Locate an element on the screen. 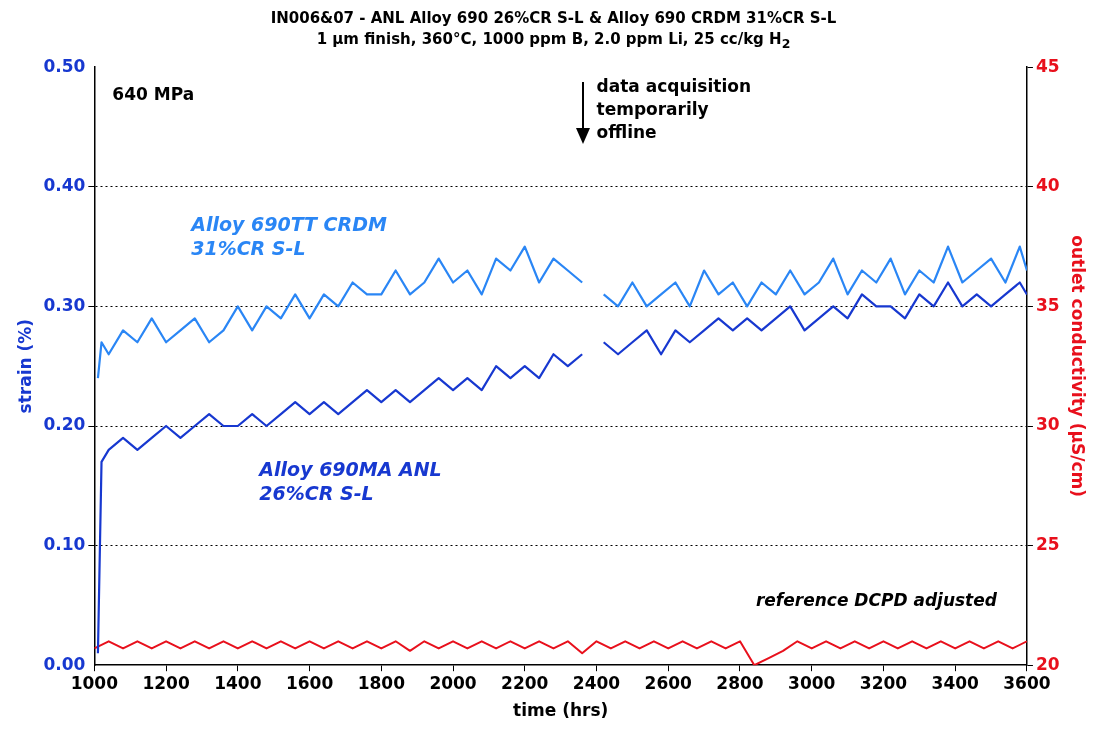  y2-axis-title: outlet conductivity (µS/cm) is located at coordinates (1078, 366).